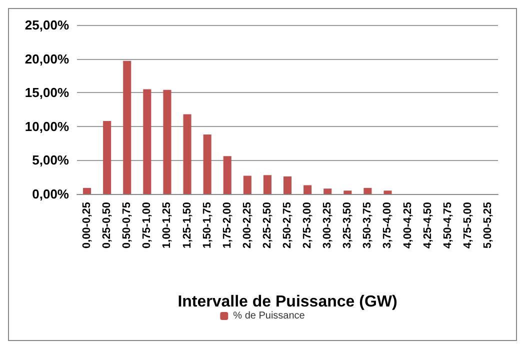 The image size is (525, 349). Describe the element at coordinates (127, 225) in the screenshot. I see `x-tick-label: 0,50-0,75` at that location.